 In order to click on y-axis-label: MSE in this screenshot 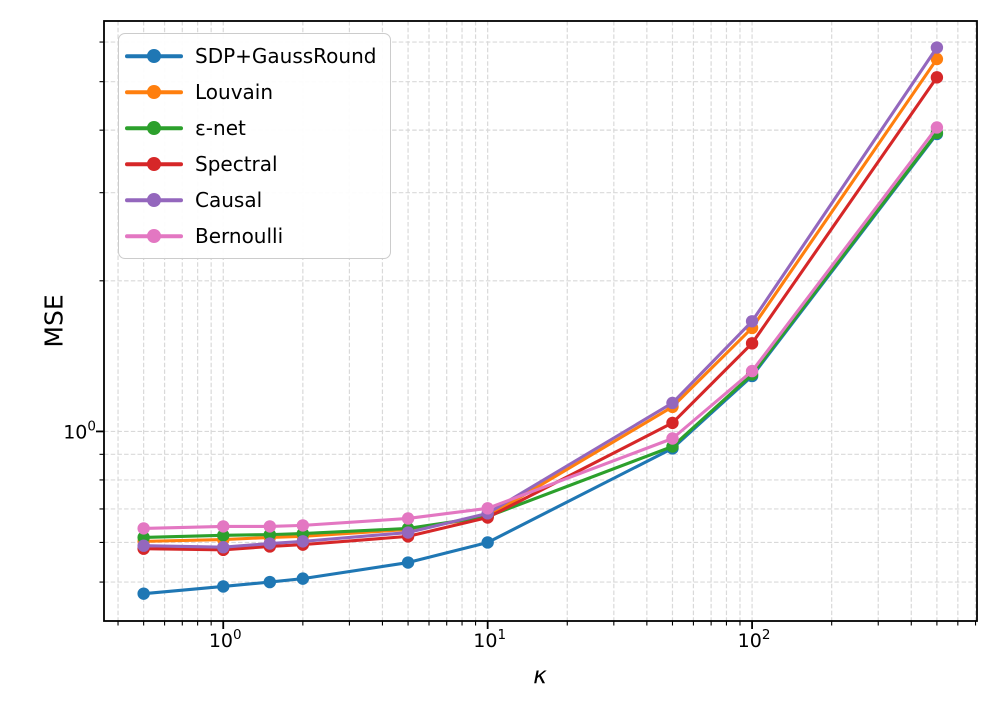, I will do `click(54, 321)`.